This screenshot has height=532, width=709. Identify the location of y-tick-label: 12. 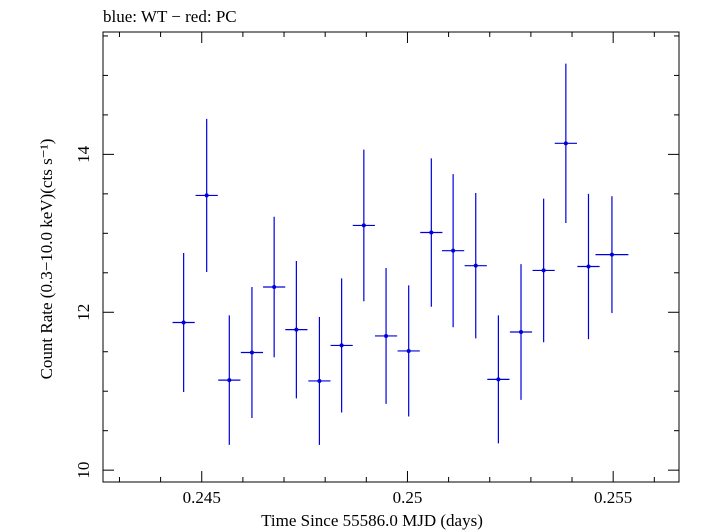
(83, 312).